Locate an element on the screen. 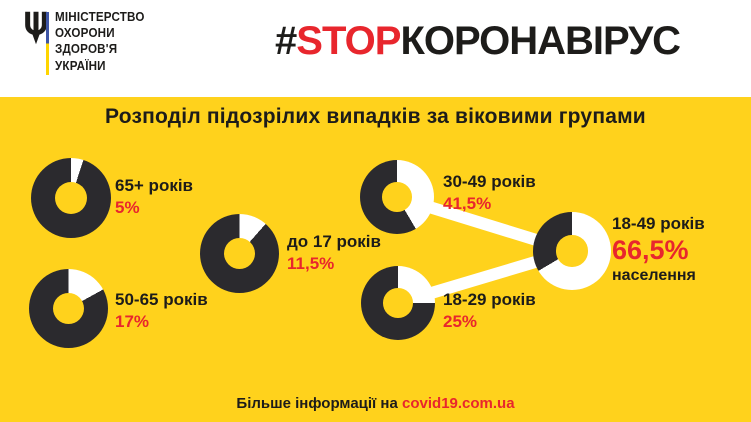 The image size is (751, 422). percent-value: 66,5% is located at coordinates (650, 250).